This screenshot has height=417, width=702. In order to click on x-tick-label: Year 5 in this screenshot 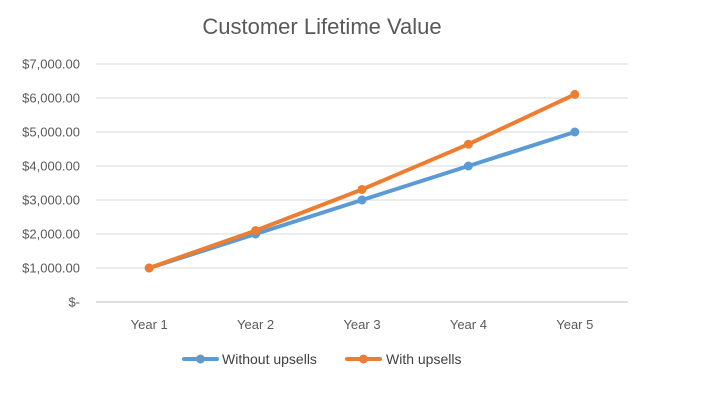, I will do `click(574, 324)`.